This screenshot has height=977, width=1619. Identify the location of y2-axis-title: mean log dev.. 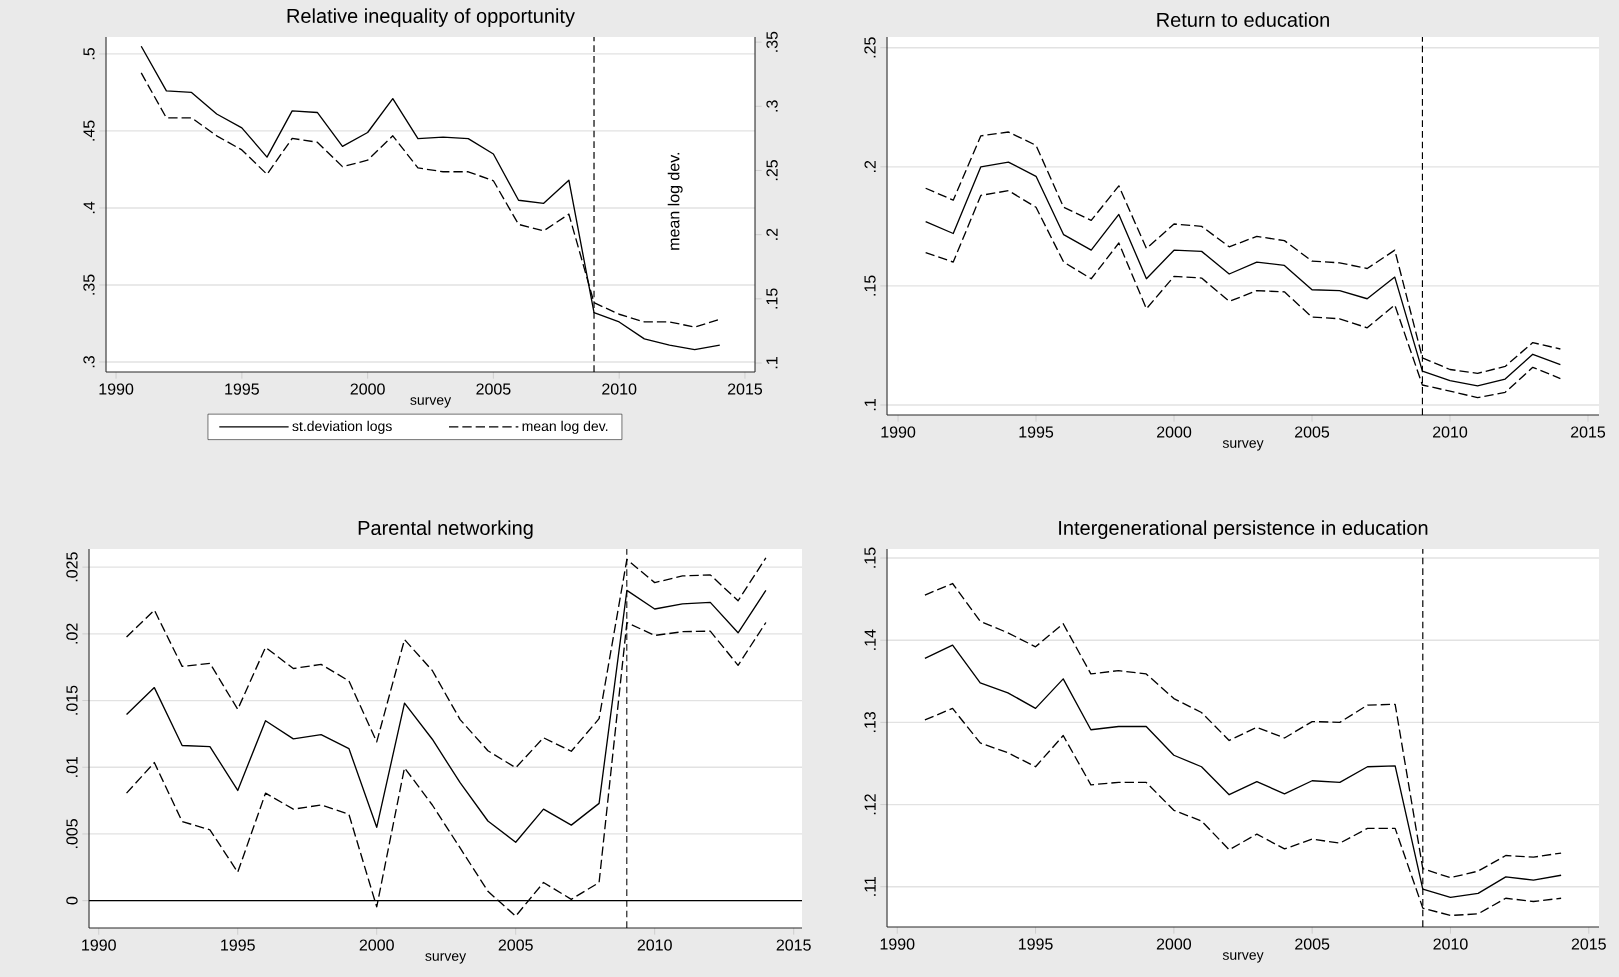
(675, 201).